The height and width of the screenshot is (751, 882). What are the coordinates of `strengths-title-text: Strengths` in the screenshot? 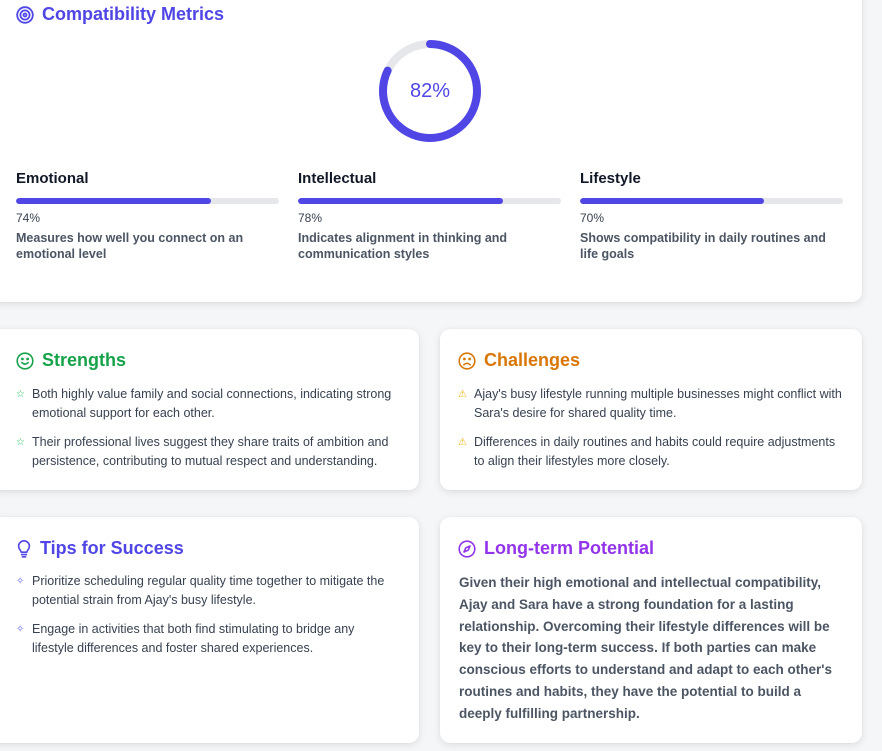 It's located at (84, 360).